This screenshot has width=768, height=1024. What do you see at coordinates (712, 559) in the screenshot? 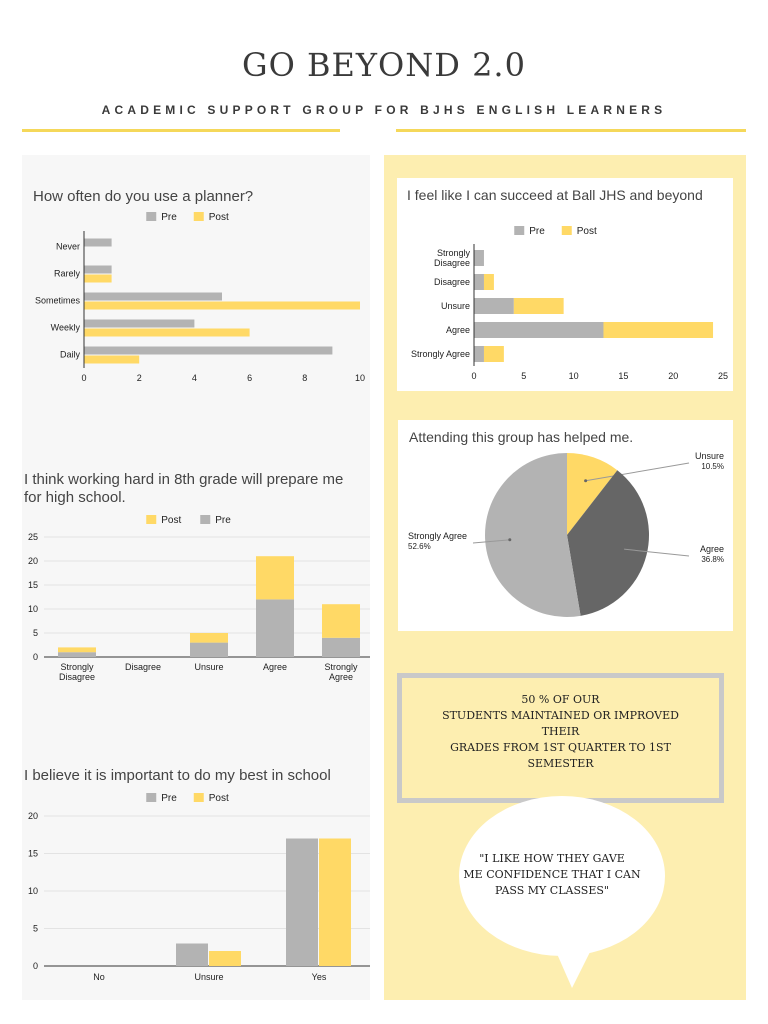
I see `pie-percent: 36.8%` at bounding box center [712, 559].